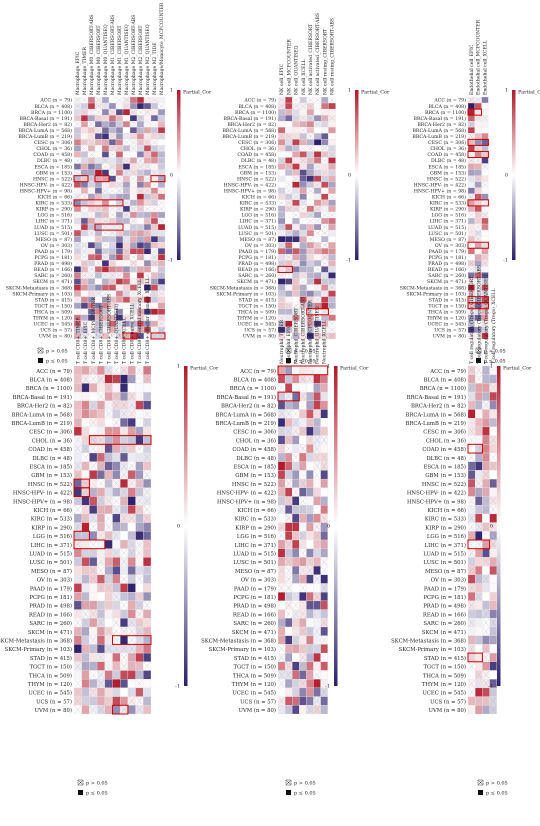 This screenshot has height=826, width=540. What do you see at coordinates (258, 580) in the screenshot?
I see `row-label: OV (n = 303)` at bounding box center [258, 580].